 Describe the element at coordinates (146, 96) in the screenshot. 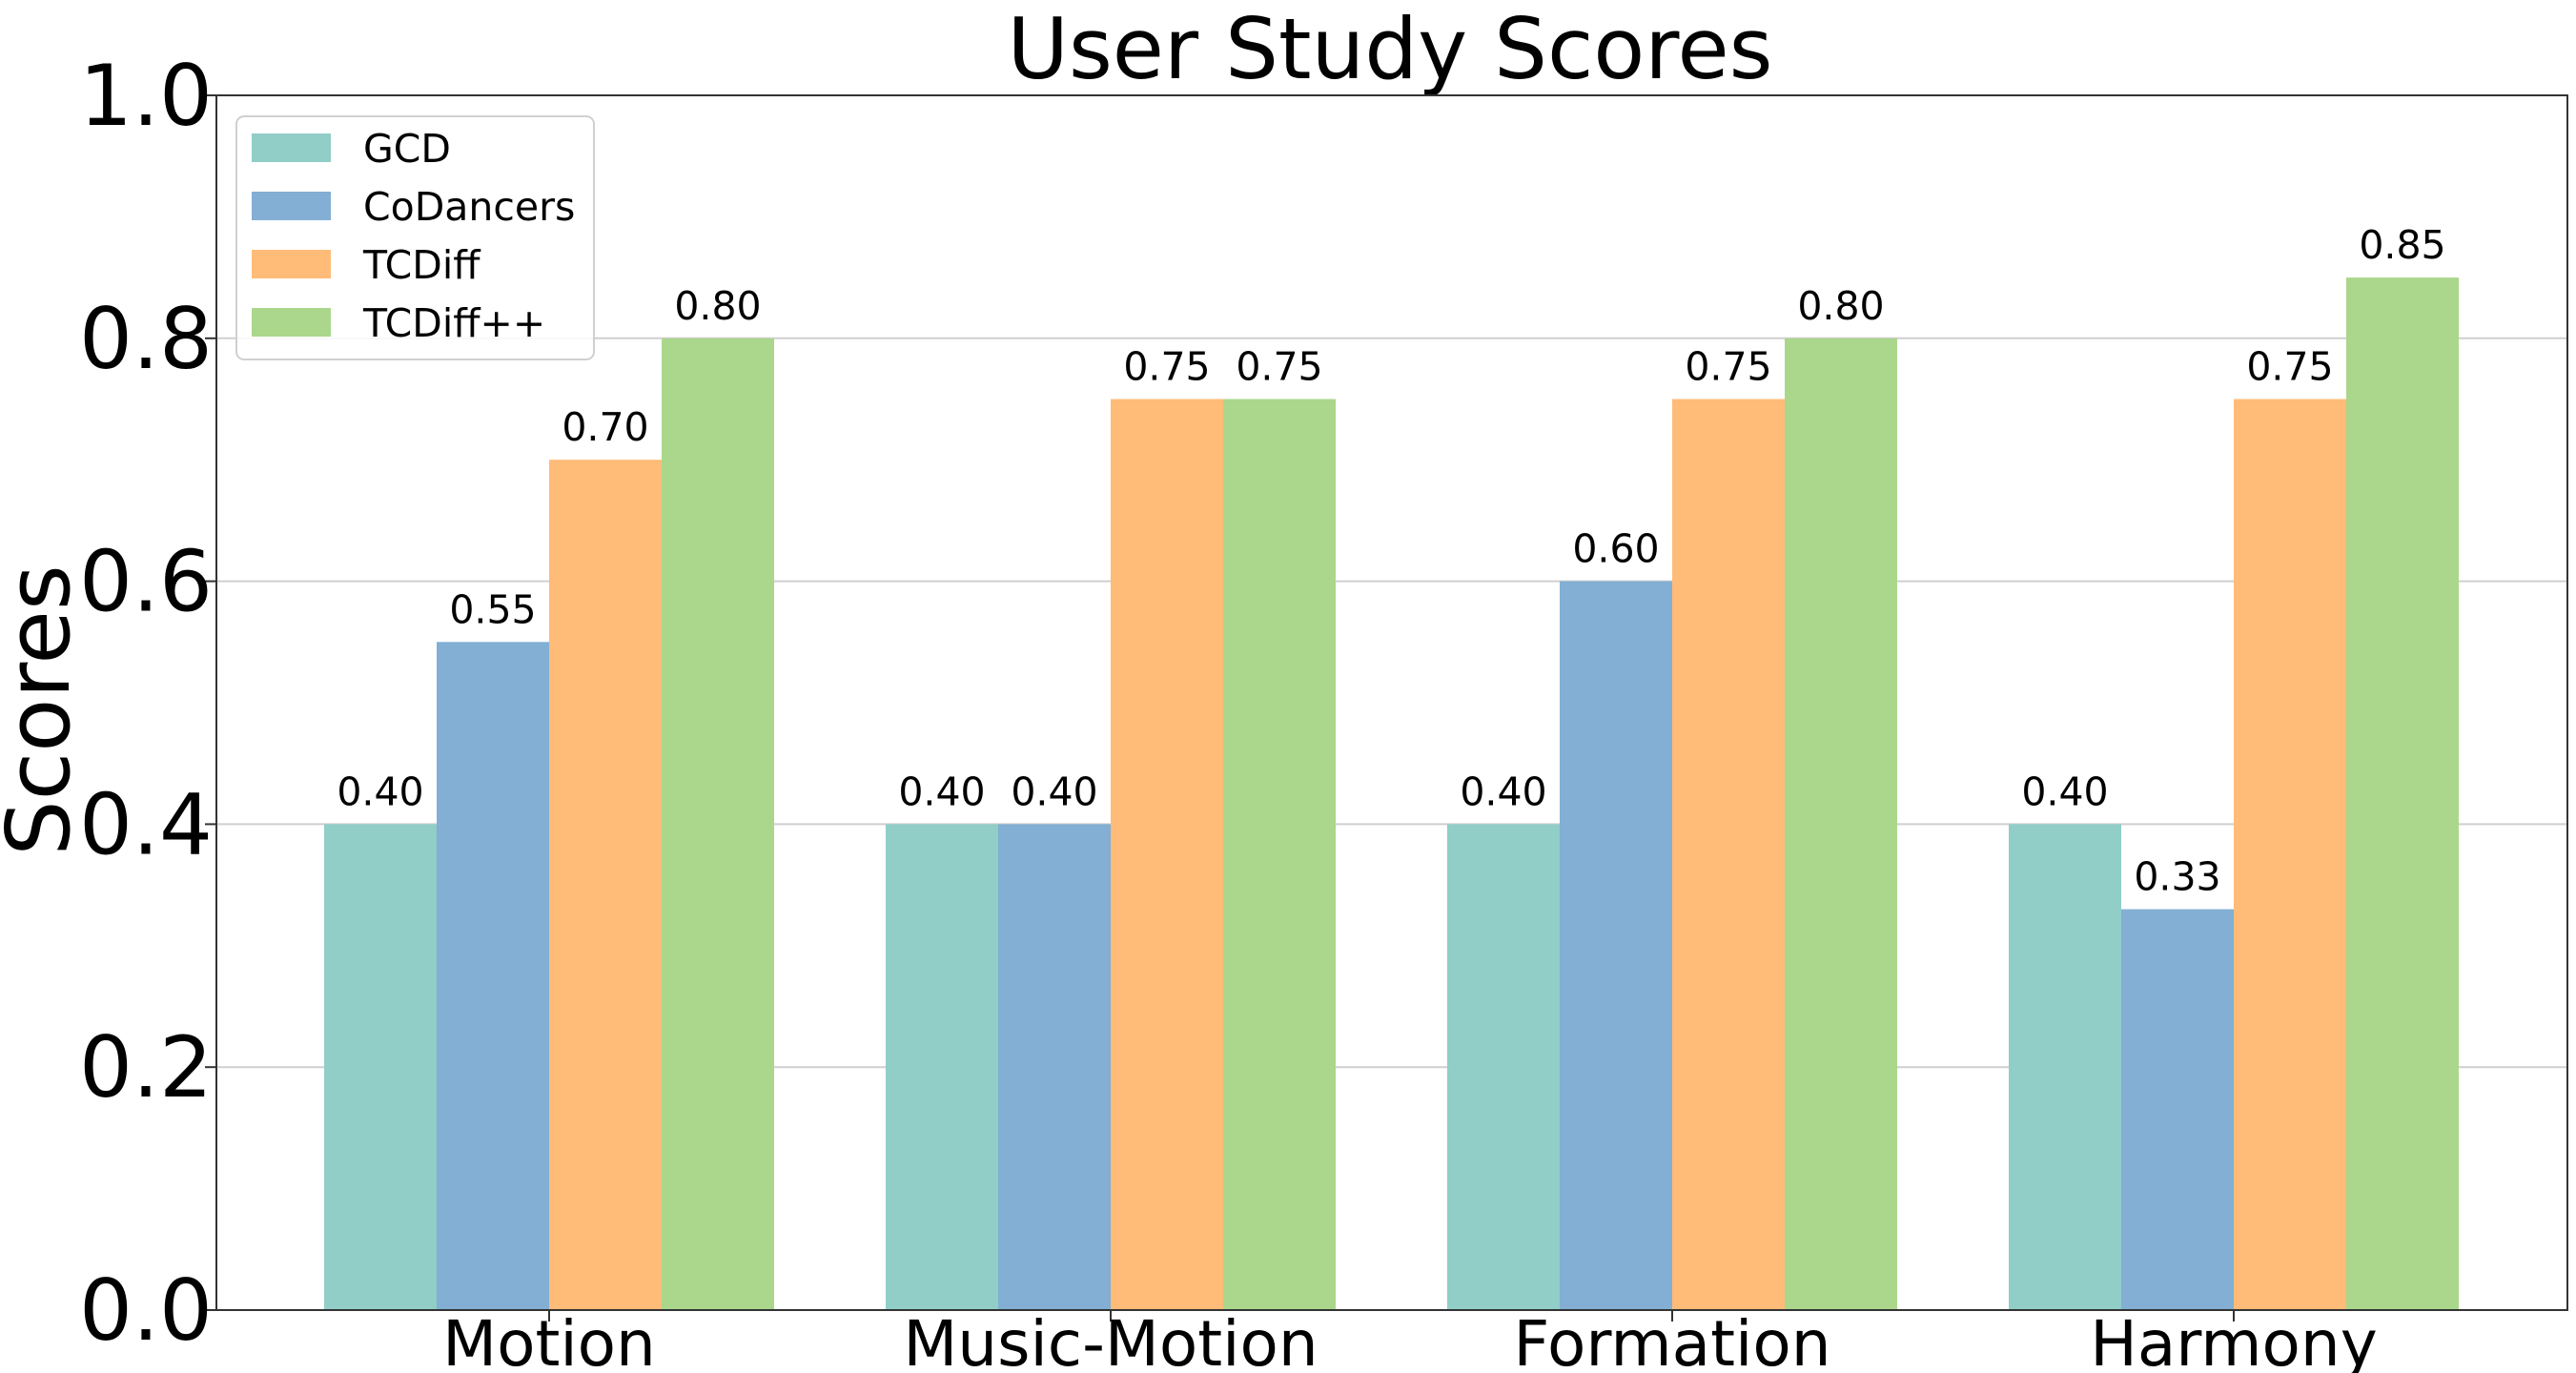

I see `y-tick-label: 1.0` at that location.